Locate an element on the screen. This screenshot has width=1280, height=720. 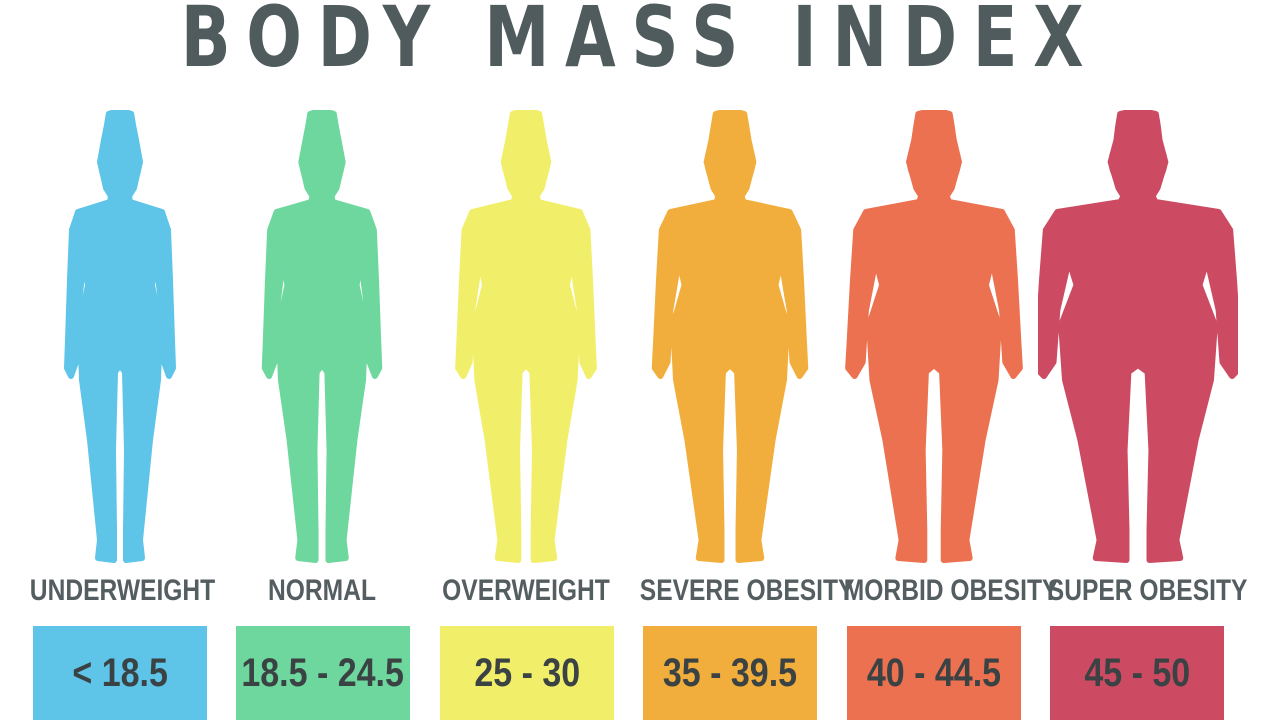
range-value: < 18.5 is located at coordinates (120, 672).